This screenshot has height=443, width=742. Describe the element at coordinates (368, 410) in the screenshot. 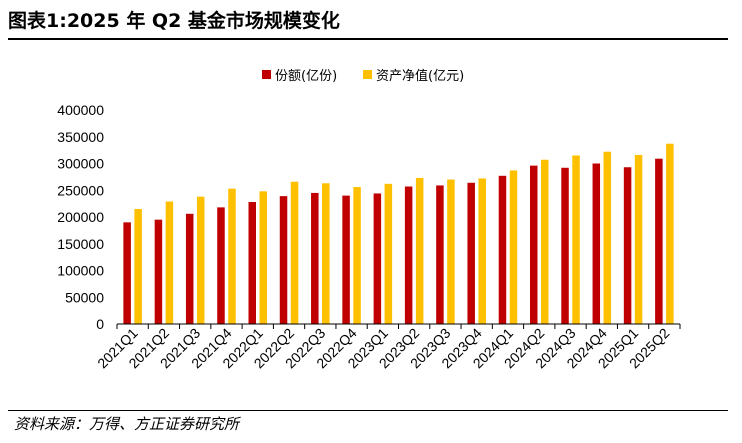

I see `source-divider` at that location.